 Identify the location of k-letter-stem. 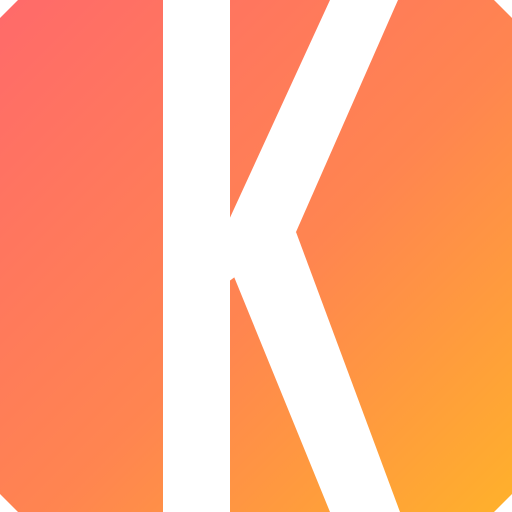
(196, 256).